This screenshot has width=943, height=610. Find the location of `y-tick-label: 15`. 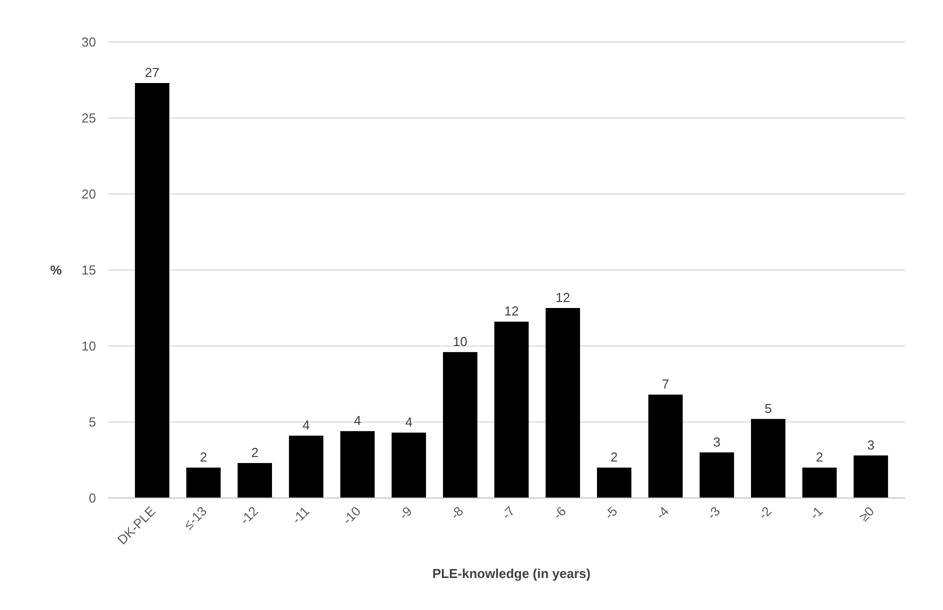

y-tick-label: 15 is located at coordinates (89, 270).